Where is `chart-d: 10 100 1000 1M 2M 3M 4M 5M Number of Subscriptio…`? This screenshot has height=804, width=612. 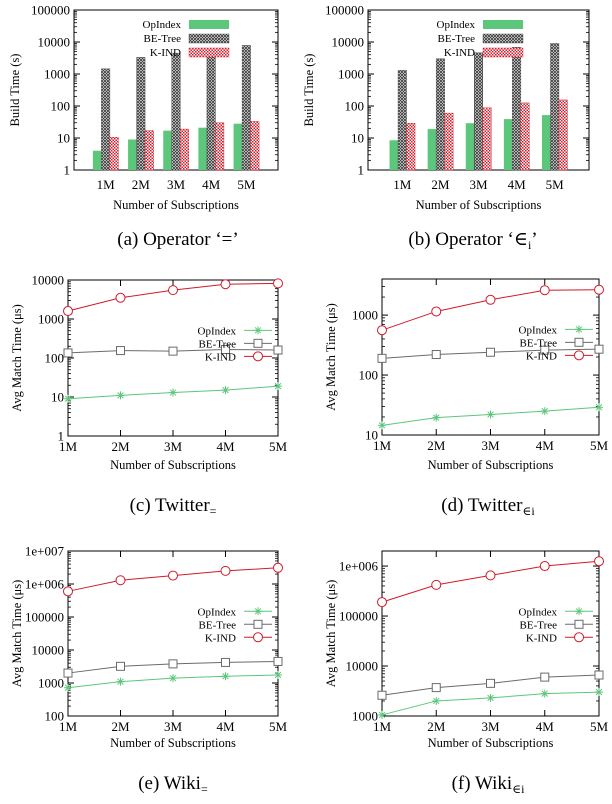 chart-d: 10 100 1000 1M 2M 3M 4M 5M Number of Subscriptio… is located at coordinates (466, 398).